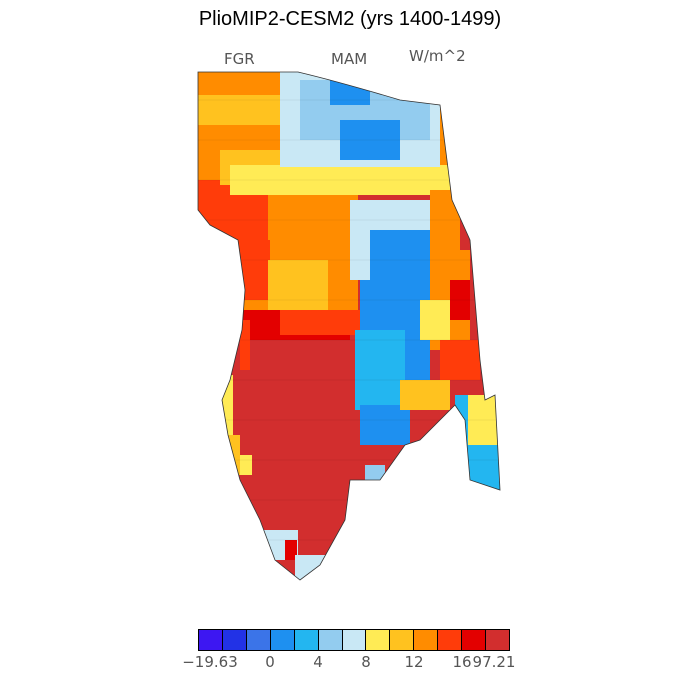 Image resolution: width=700 pixels, height=700 pixels. What do you see at coordinates (414, 662) in the screenshot?
I see `colorbar-tick-label: 12` at bounding box center [414, 662].